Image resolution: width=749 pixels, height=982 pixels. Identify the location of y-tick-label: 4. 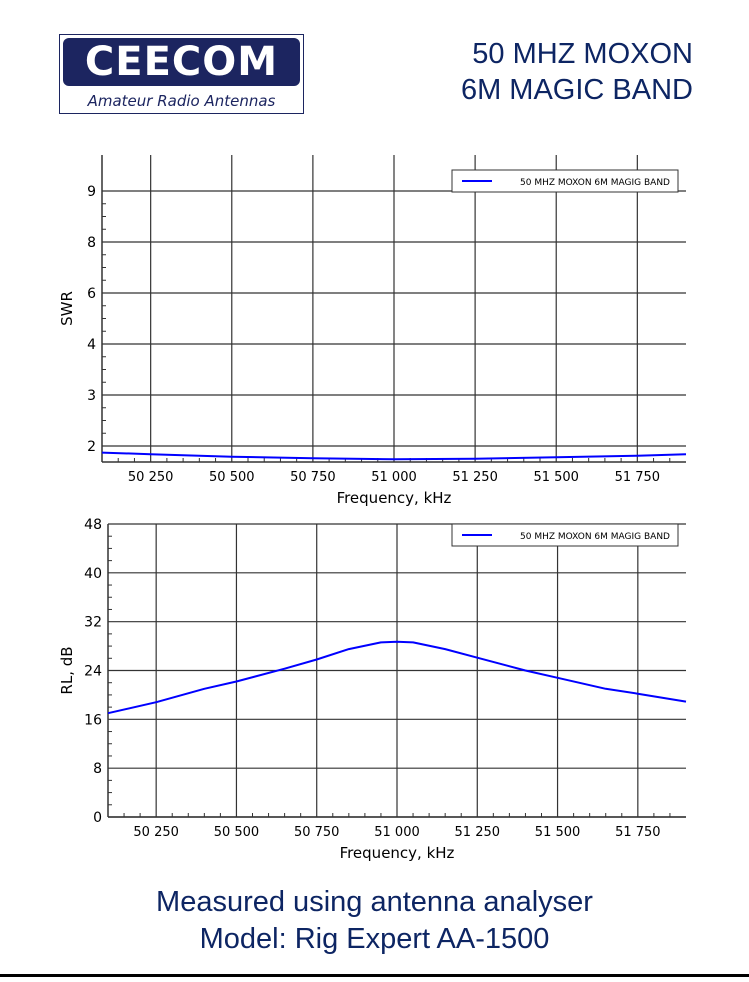
(91, 345).